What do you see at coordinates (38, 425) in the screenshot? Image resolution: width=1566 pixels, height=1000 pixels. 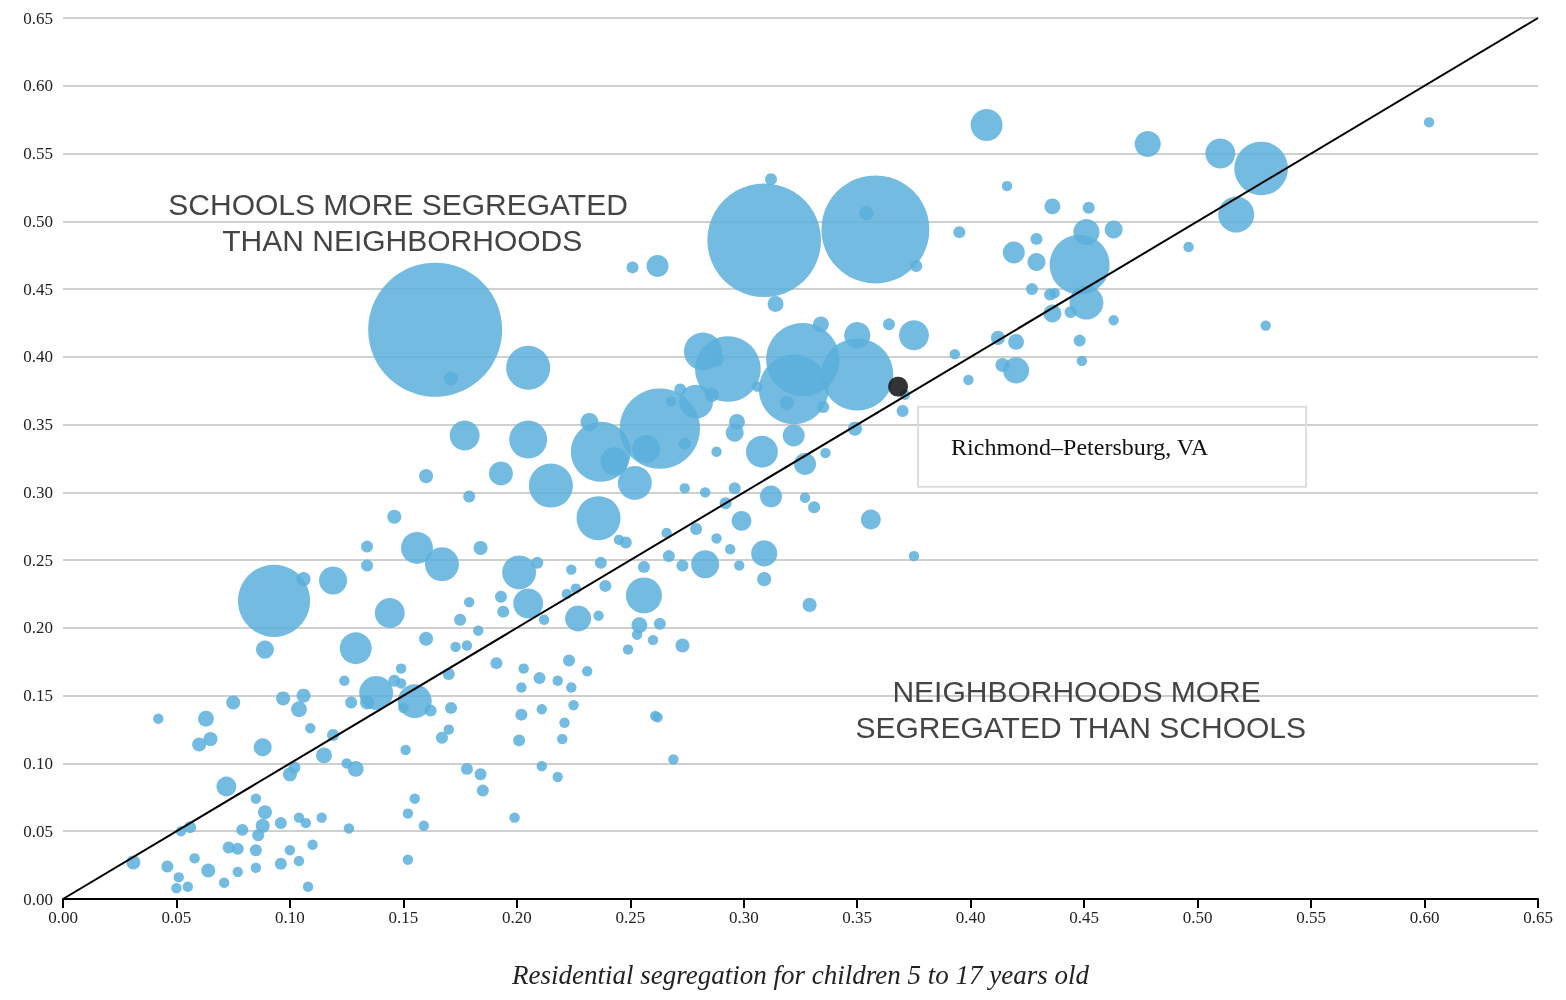 I see `y-tick-label: 0.35` at bounding box center [38, 425].